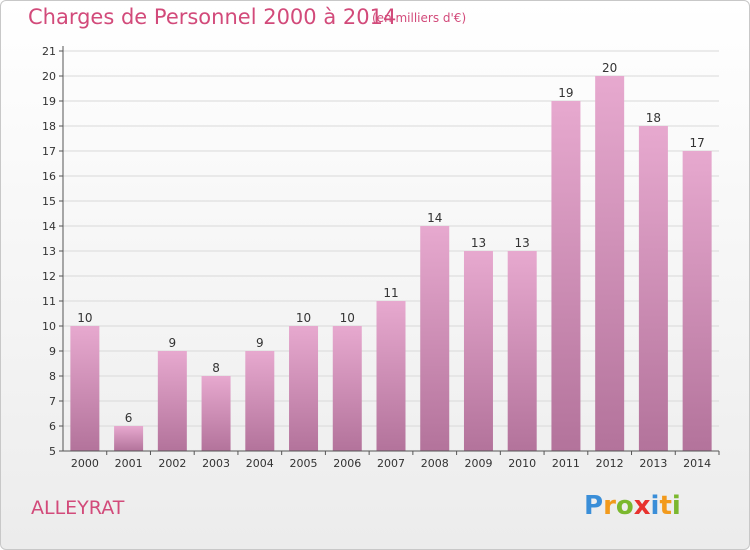  I want to click on x-tick-label: 2013, so click(653, 463).